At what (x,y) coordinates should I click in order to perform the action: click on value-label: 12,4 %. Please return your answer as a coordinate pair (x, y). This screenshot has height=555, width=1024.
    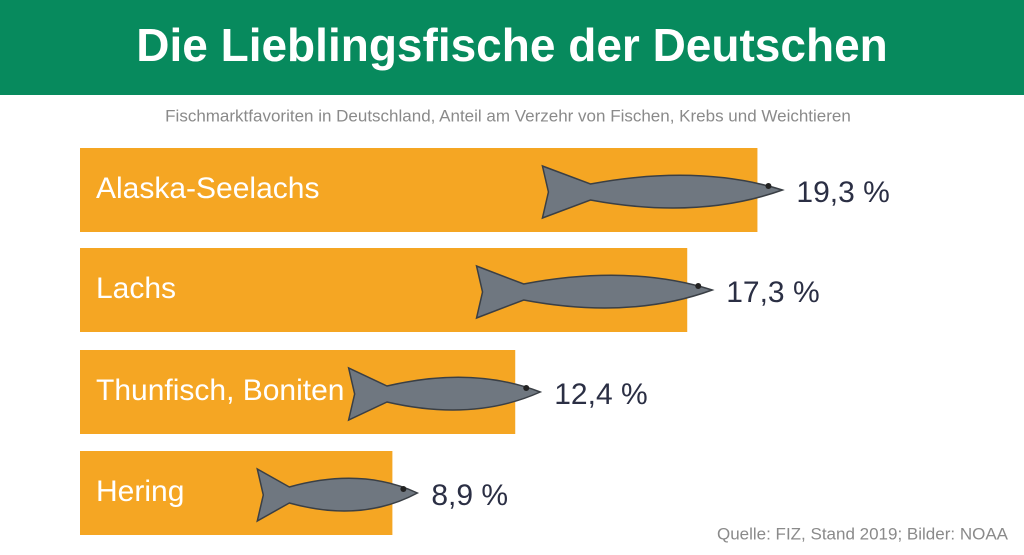
    Looking at the image, I should click on (600, 394).